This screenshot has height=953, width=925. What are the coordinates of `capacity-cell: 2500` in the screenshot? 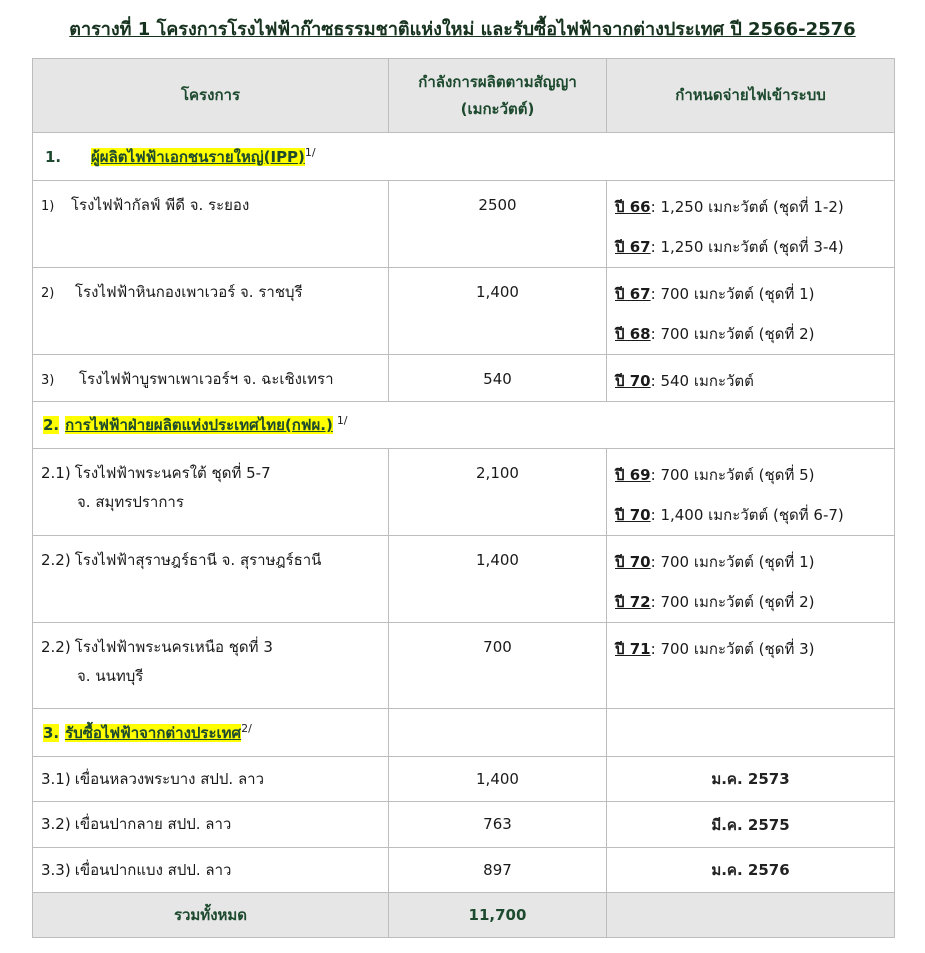 It's located at (497, 224).